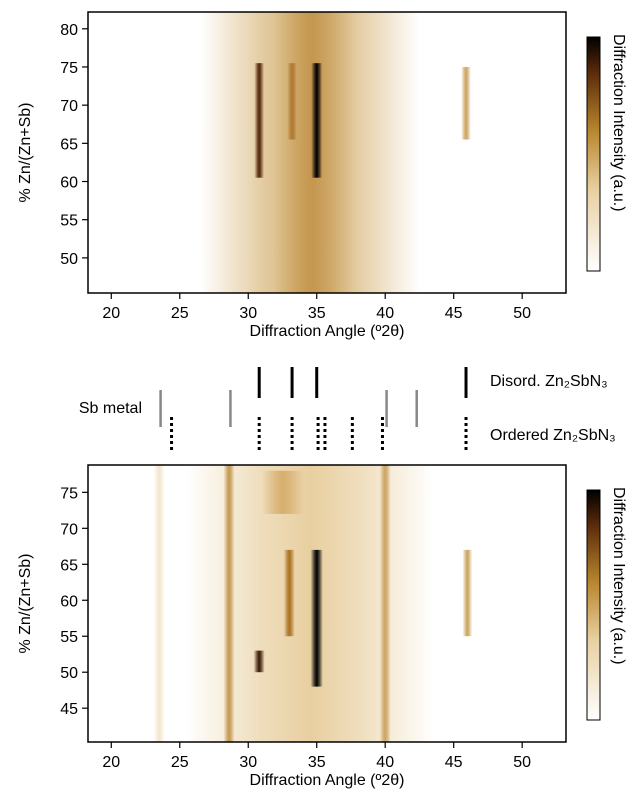 Image resolution: width=636 pixels, height=809 pixels. I want to click on legend-label: Disord. Zn₂SbN₃, so click(549, 381).